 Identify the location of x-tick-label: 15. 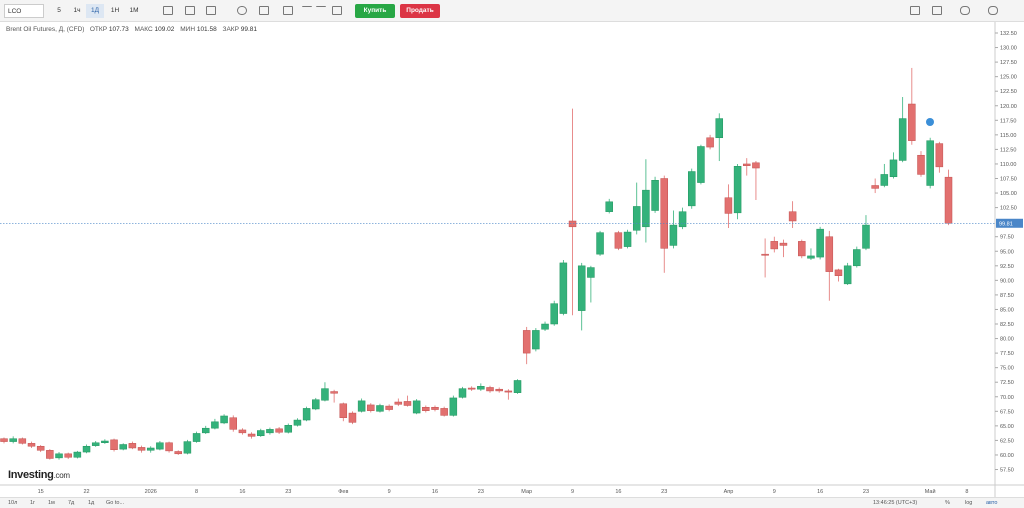
(41, 492).